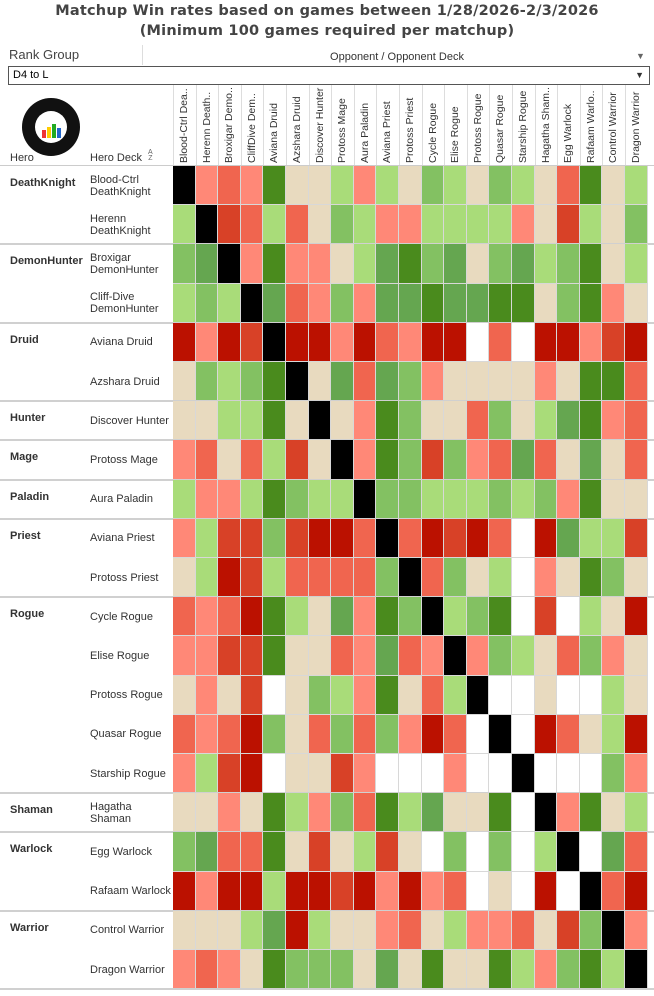 The width and height of the screenshot is (654, 996). What do you see at coordinates (329, 75) in the screenshot?
I see `rank-group-dropdown: D4 to L ▼` at bounding box center [329, 75].